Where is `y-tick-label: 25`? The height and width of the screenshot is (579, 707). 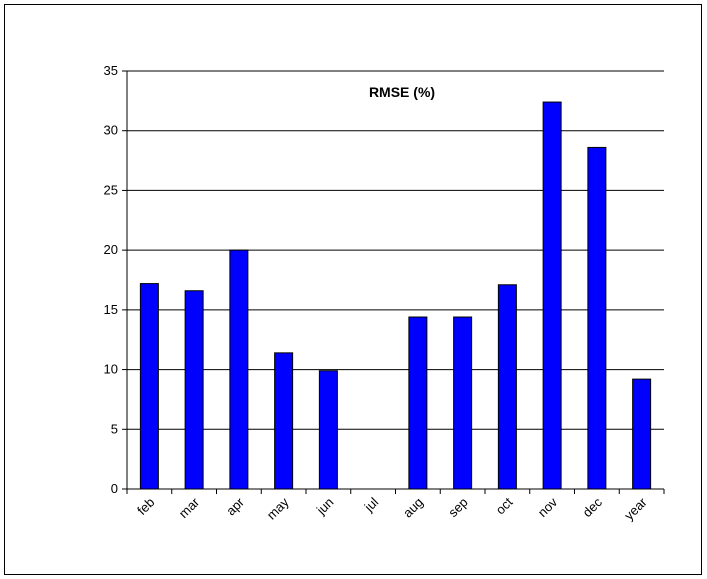 y-tick-label: 25 is located at coordinates (111, 189).